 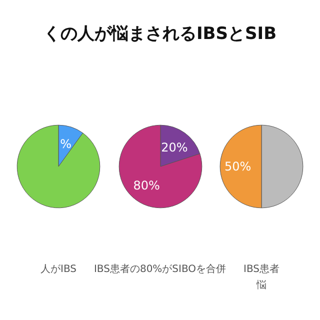 I want to click on text: 悩, so click(x=261, y=285).